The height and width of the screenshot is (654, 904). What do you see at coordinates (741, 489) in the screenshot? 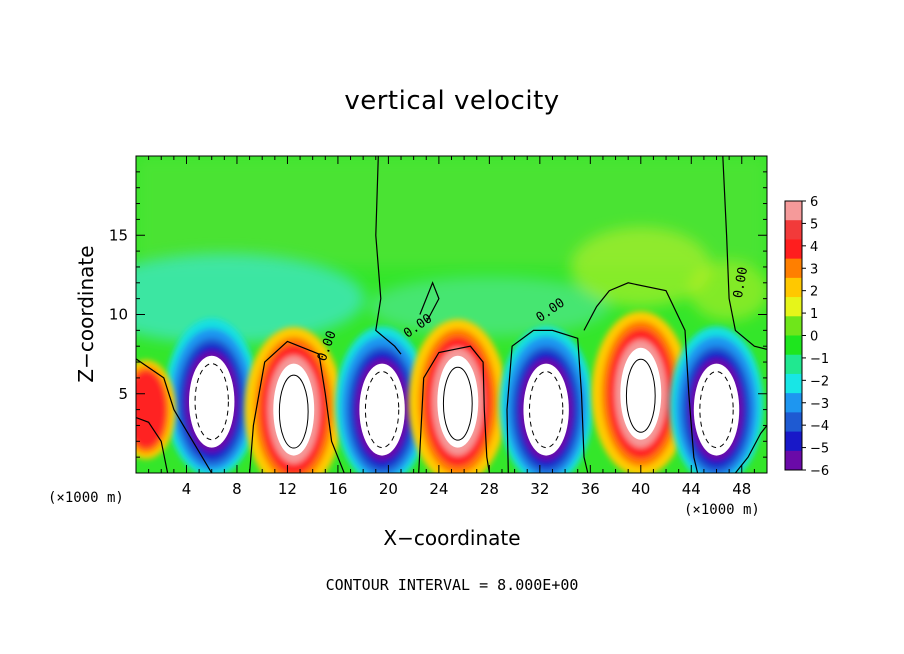
I see `x-tick-label: 48` at bounding box center [741, 489].